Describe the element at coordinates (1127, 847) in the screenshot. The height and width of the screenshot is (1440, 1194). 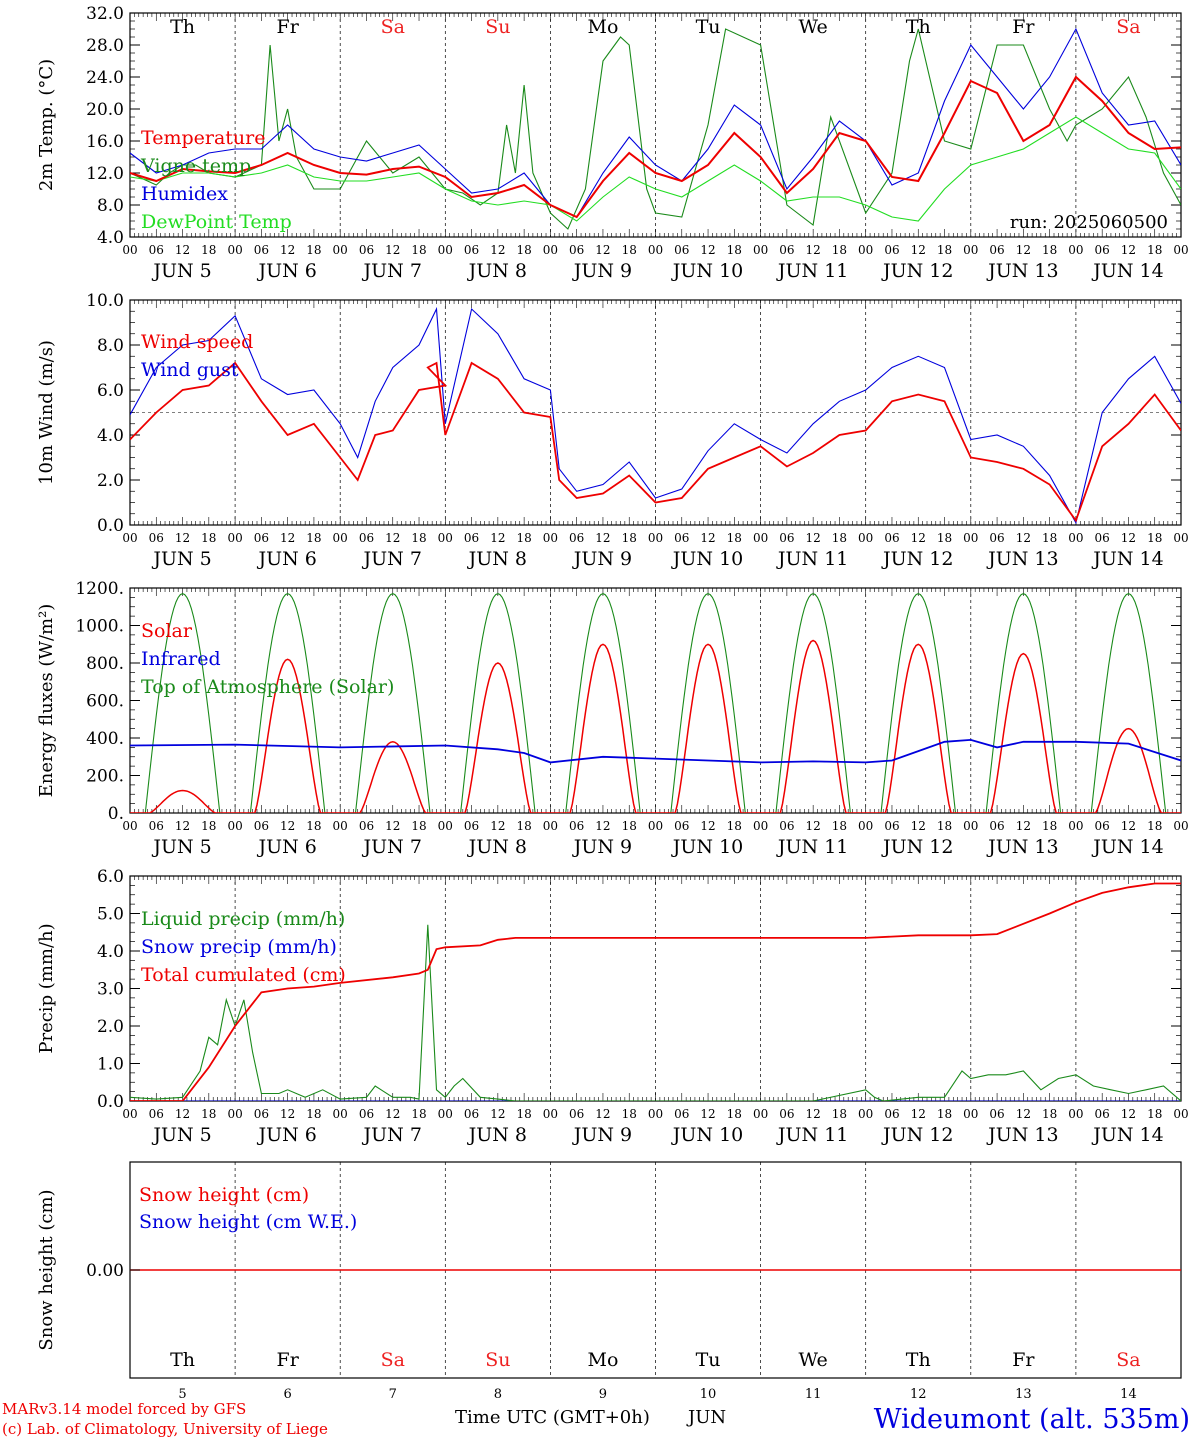
I see `date-label: JUN 14` at that location.